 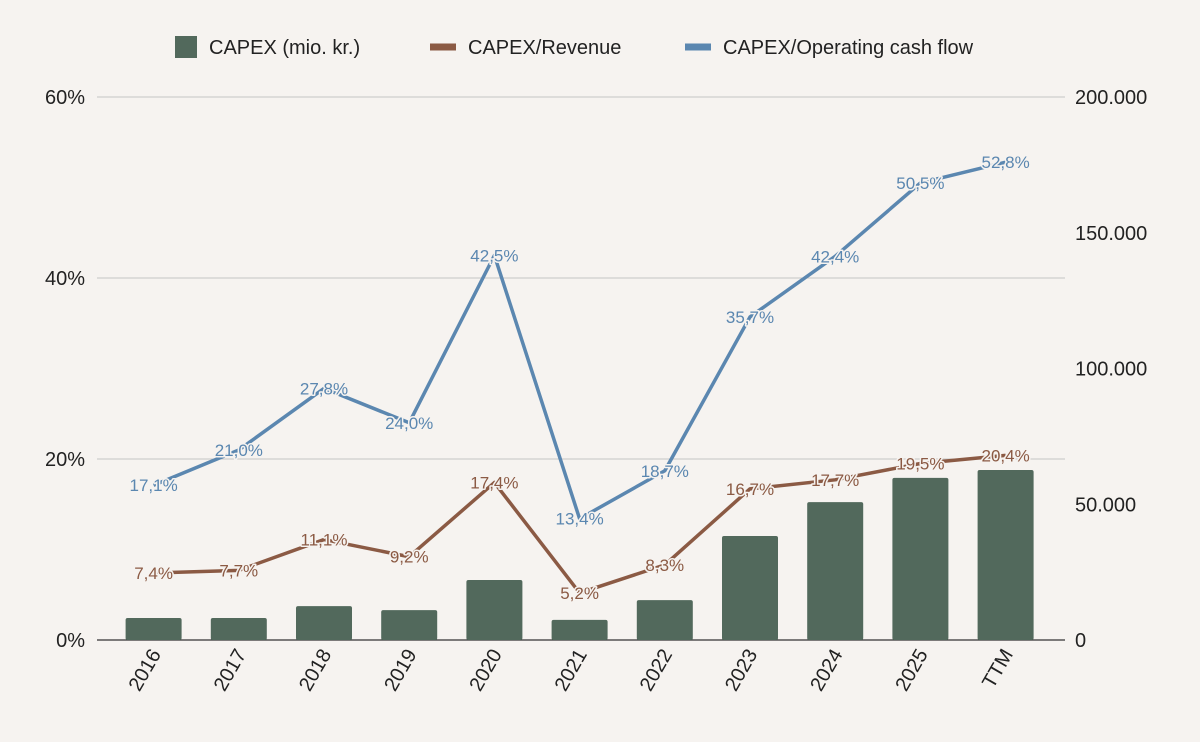 I want to click on data-label: 11,1%, so click(x=324, y=540).